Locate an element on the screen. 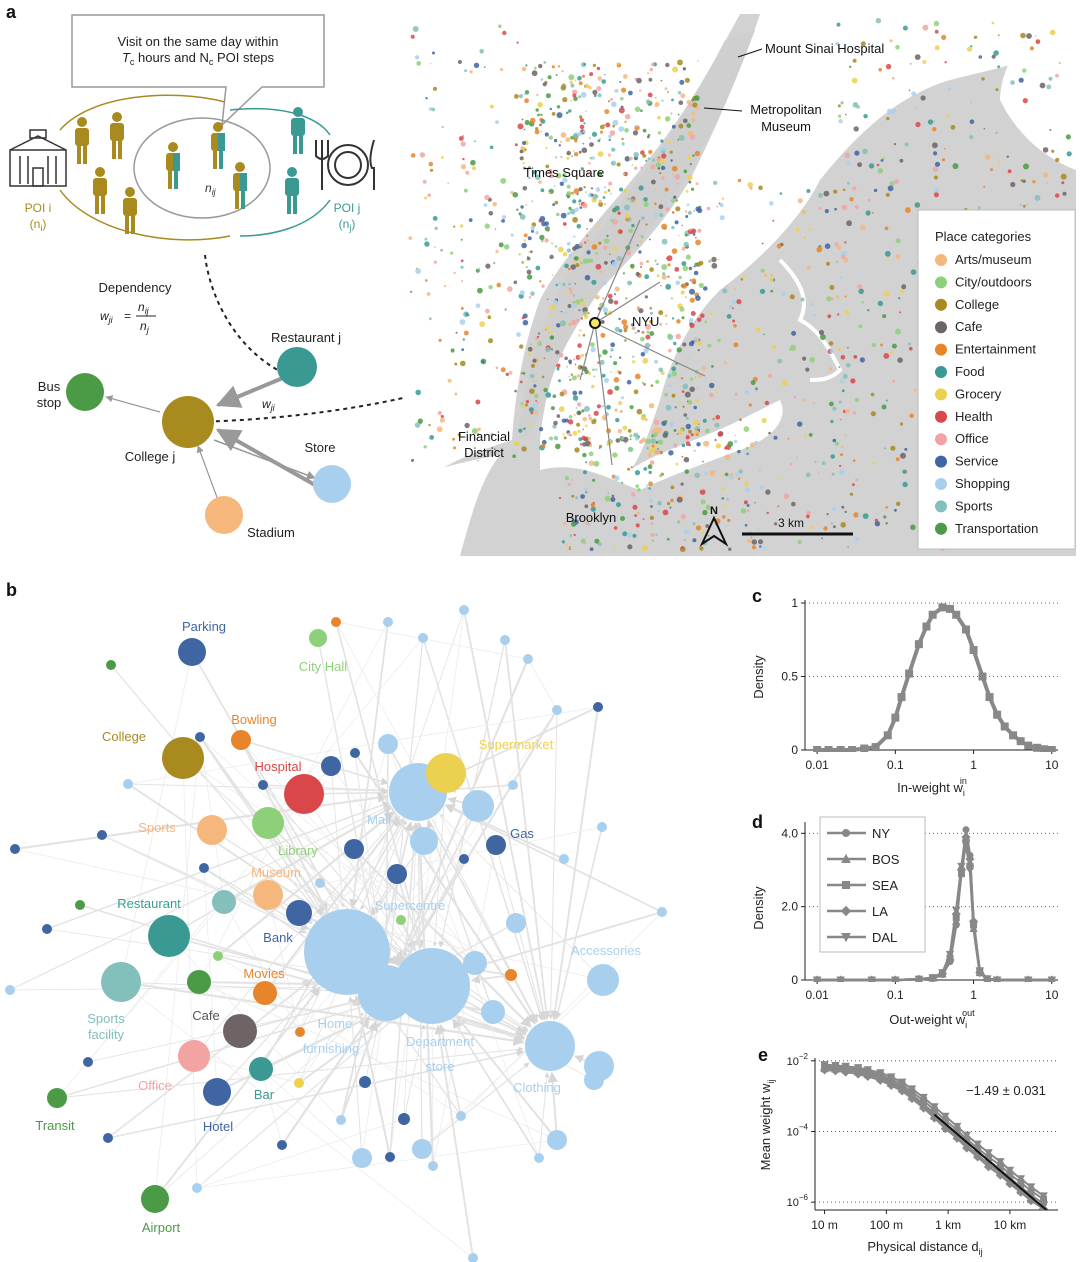 Image resolution: width=1080 pixels, height=1262 pixels. dependency-title: Dependency is located at coordinates (135, 287).